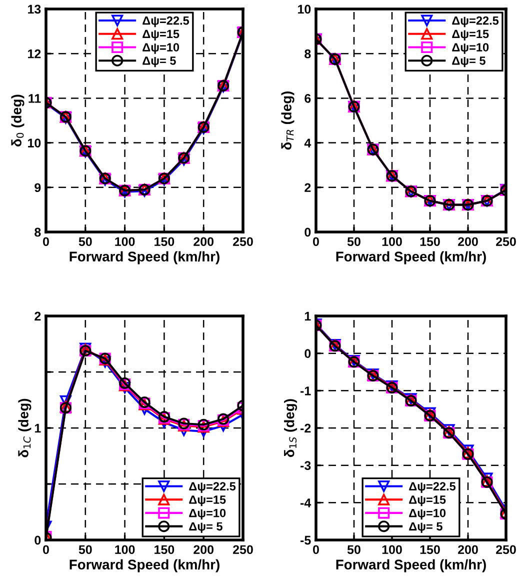  What do you see at coordinates (25, 428) in the screenshot?
I see `y-axis-title: δ$_{1C}$ (deg)` at bounding box center [25, 428].